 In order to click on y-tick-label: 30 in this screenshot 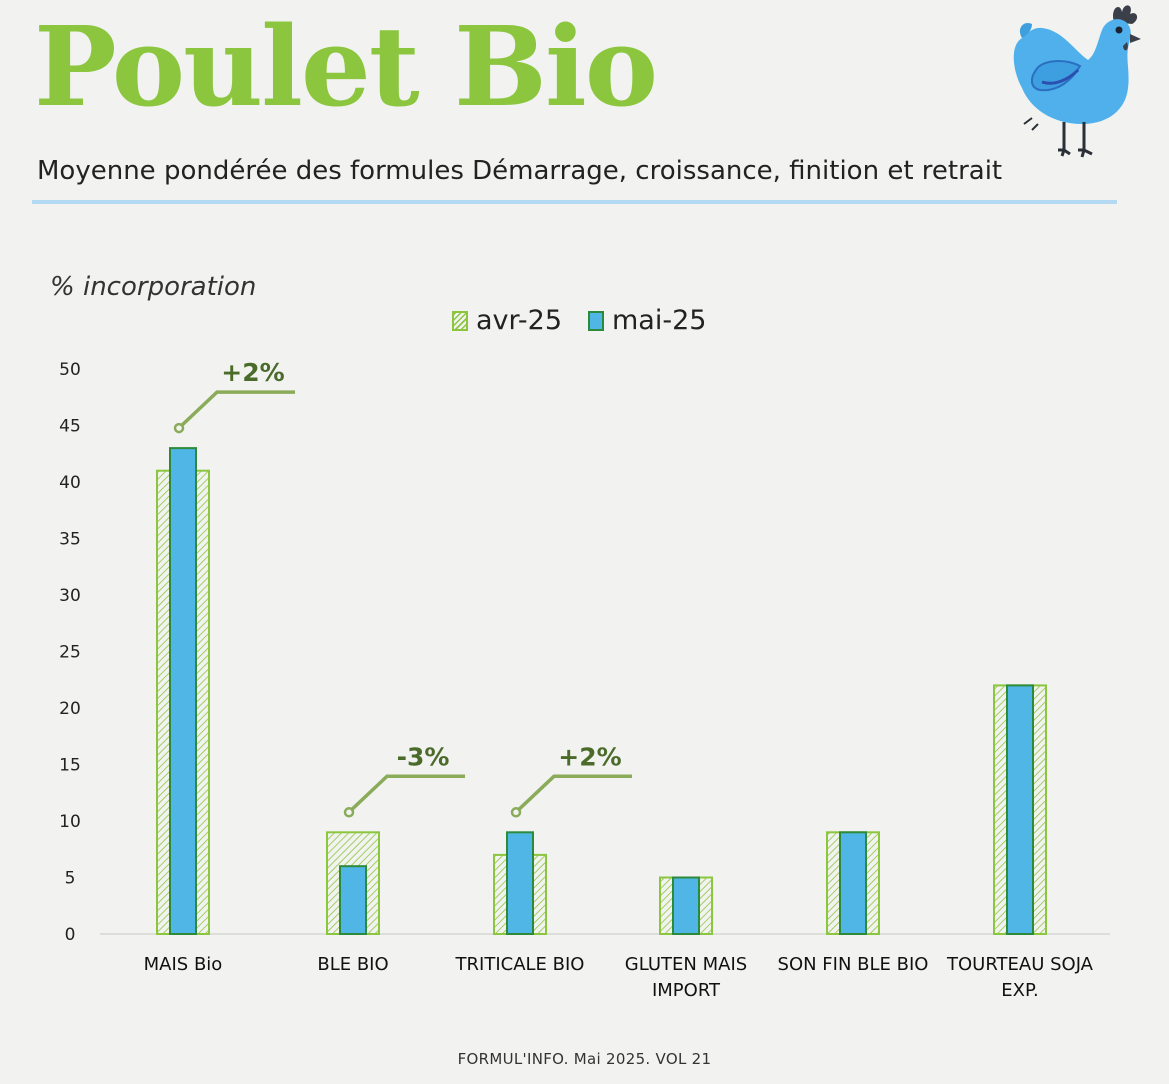, I will do `click(70, 596)`.